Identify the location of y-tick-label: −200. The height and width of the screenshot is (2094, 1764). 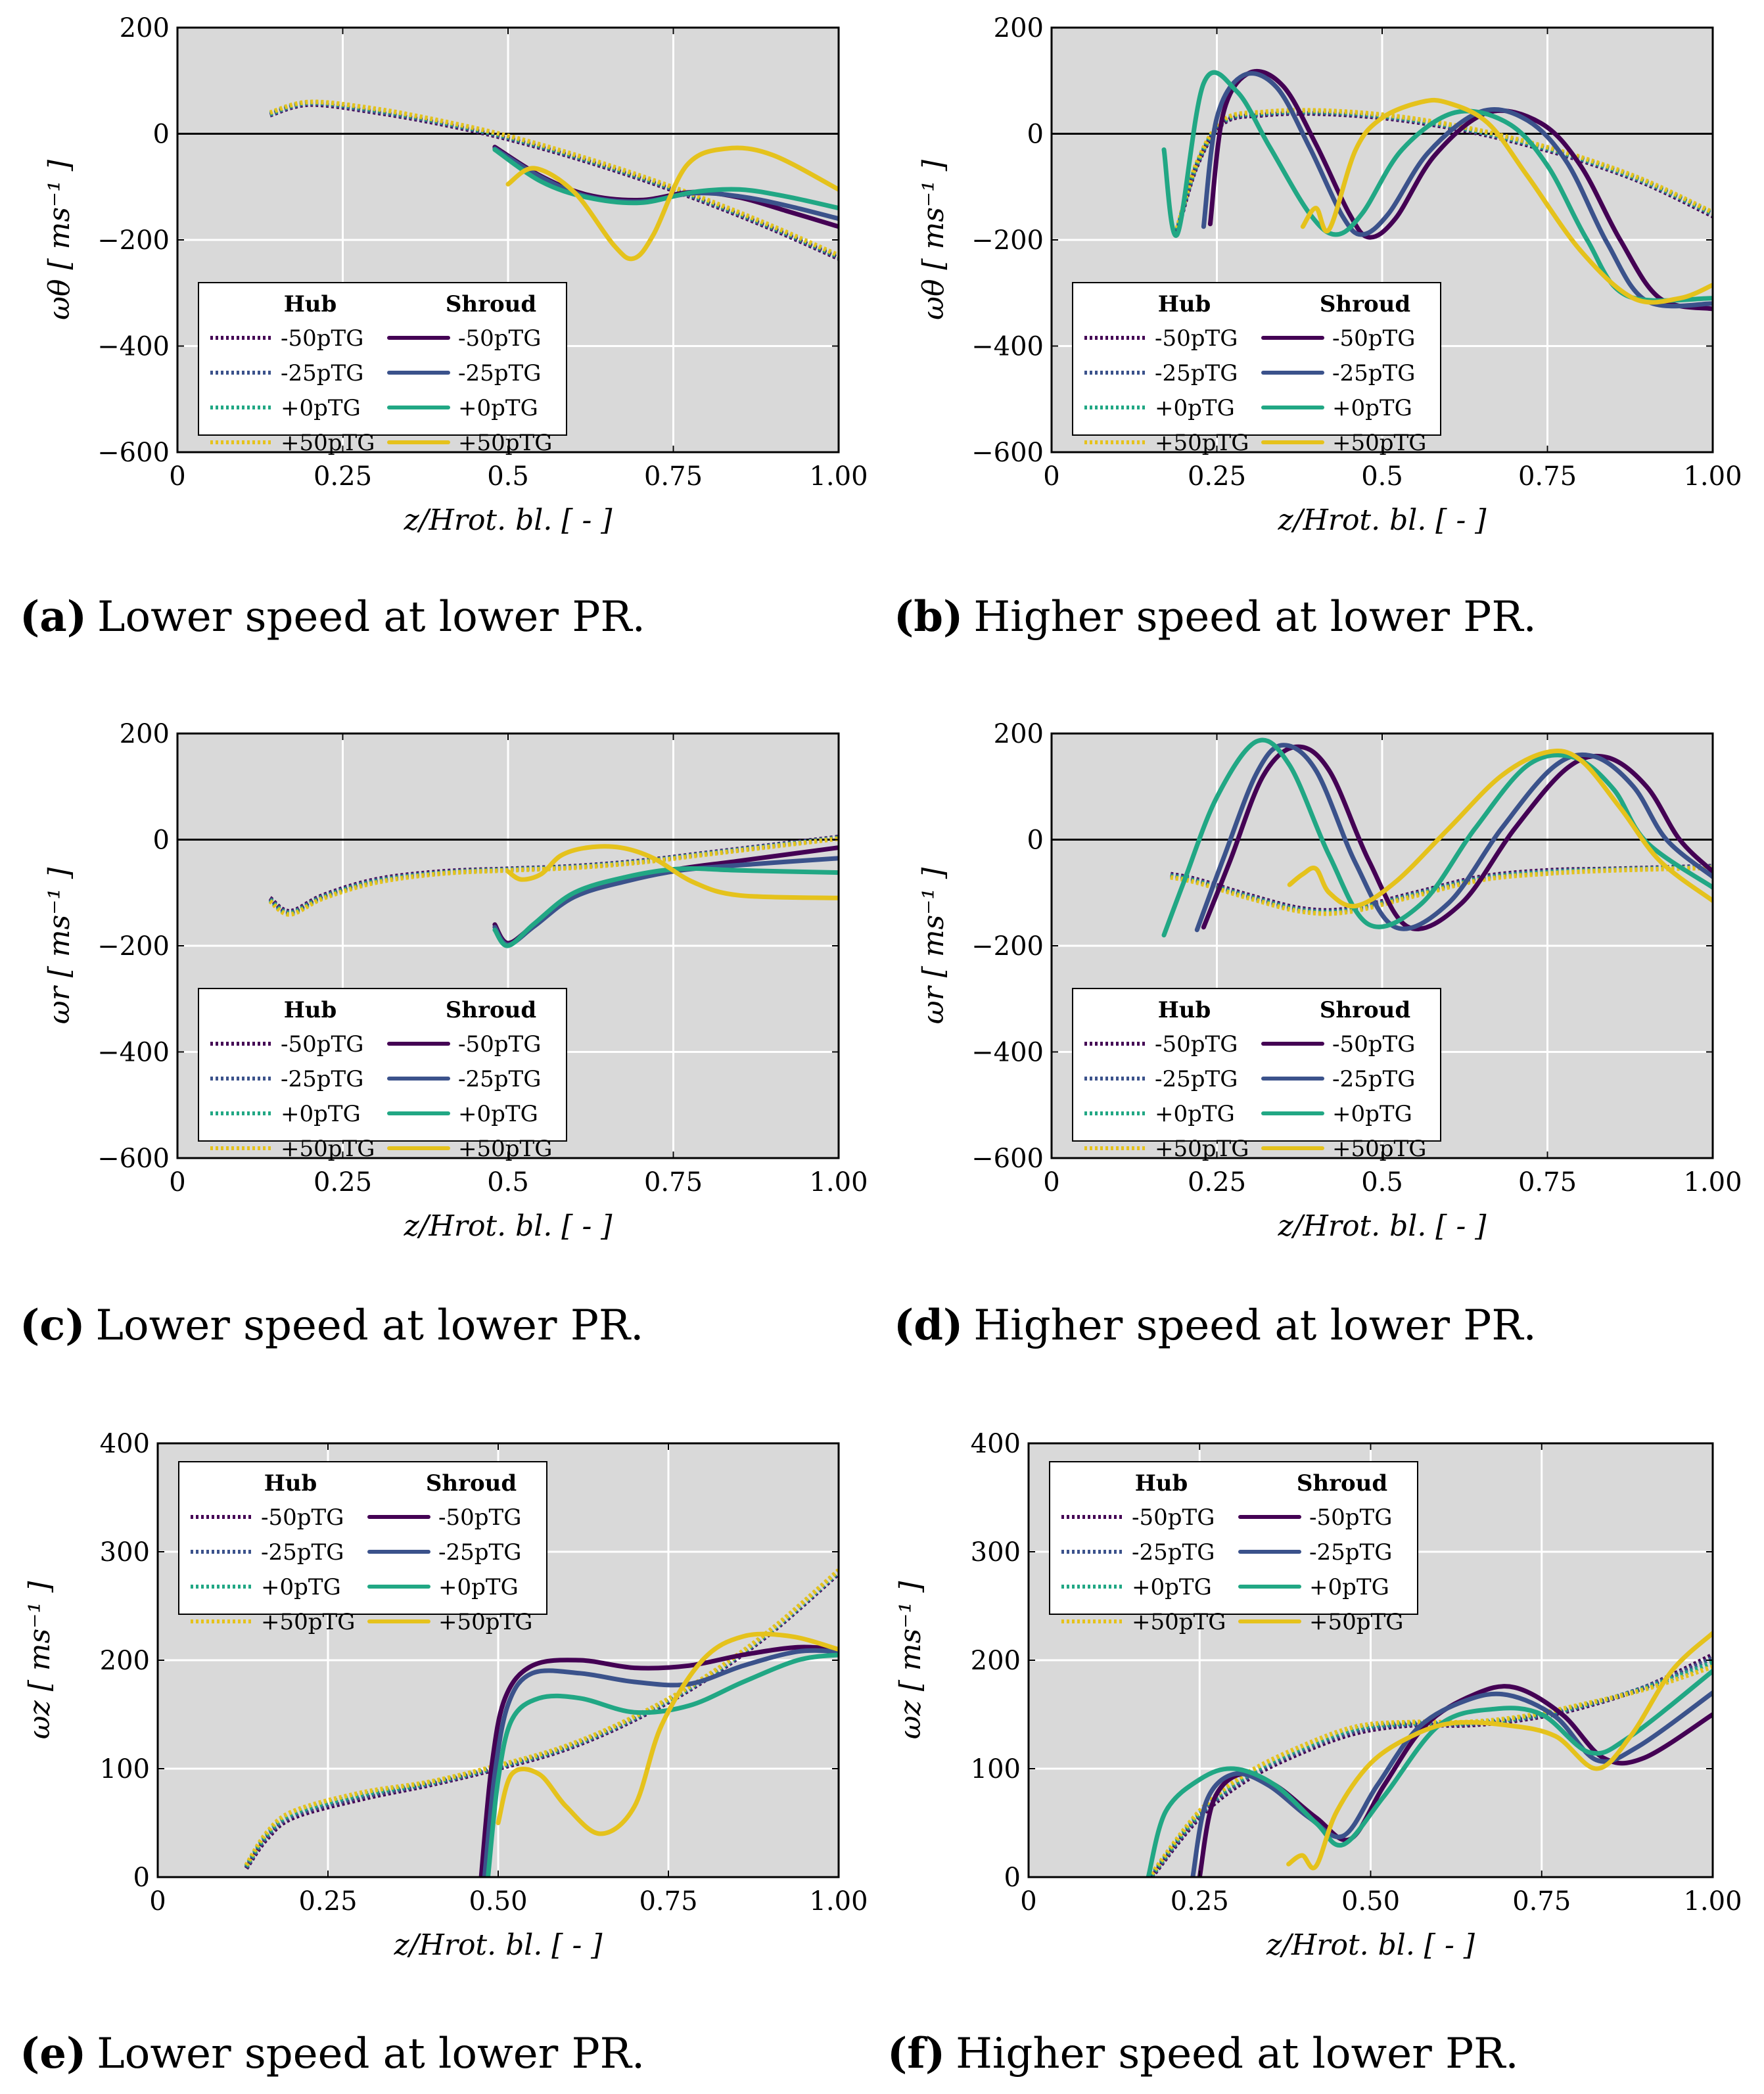
(133, 946).